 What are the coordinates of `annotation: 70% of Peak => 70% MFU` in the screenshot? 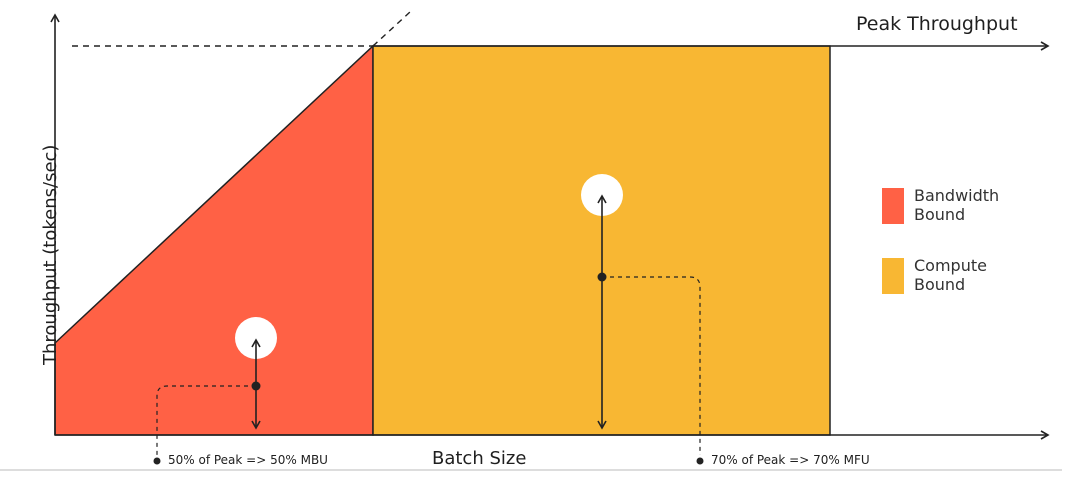 It's located at (790, 460).